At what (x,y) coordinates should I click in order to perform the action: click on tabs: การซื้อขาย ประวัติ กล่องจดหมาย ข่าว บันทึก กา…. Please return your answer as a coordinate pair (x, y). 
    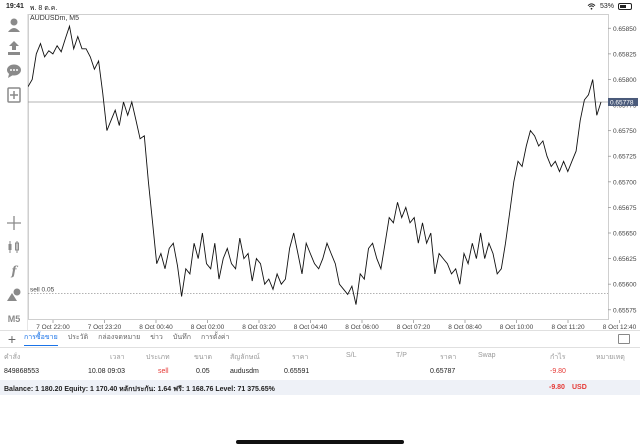
    Looking at the image, I should click on (126, 339).